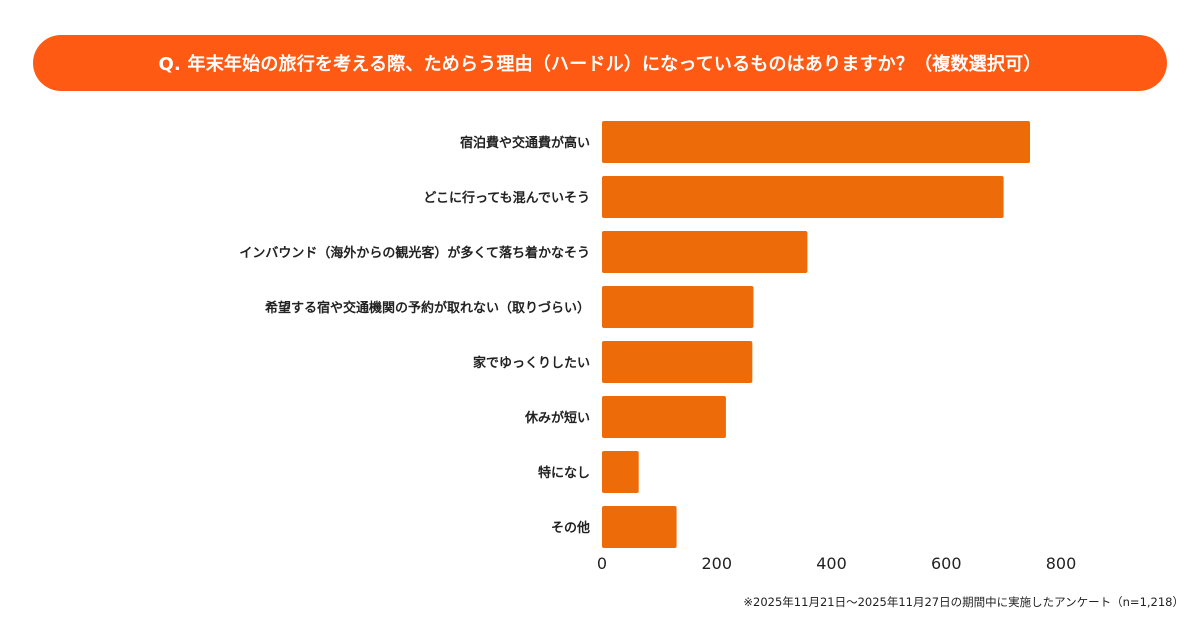  Describe the element at coordinates (525, 143) in the screenshot. I see `category-label: 宿泊費や交通費が高い` at that location.